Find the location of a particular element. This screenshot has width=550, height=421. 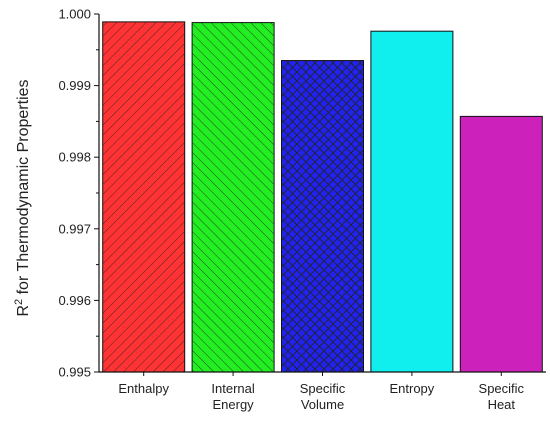

y-tick-label: 0.999 is located at coordinates (74, 85).